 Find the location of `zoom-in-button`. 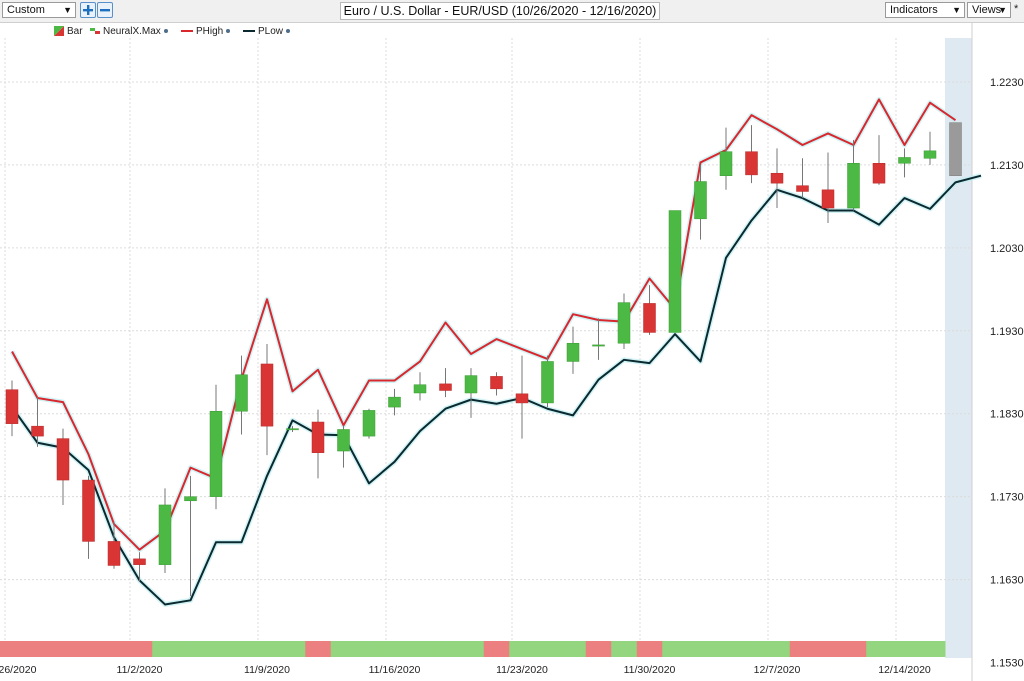

zoom-in-button is located at coordinates (88, 10).